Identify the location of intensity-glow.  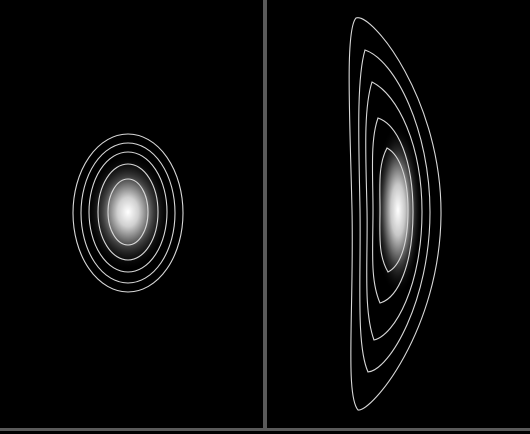
(128, 212).